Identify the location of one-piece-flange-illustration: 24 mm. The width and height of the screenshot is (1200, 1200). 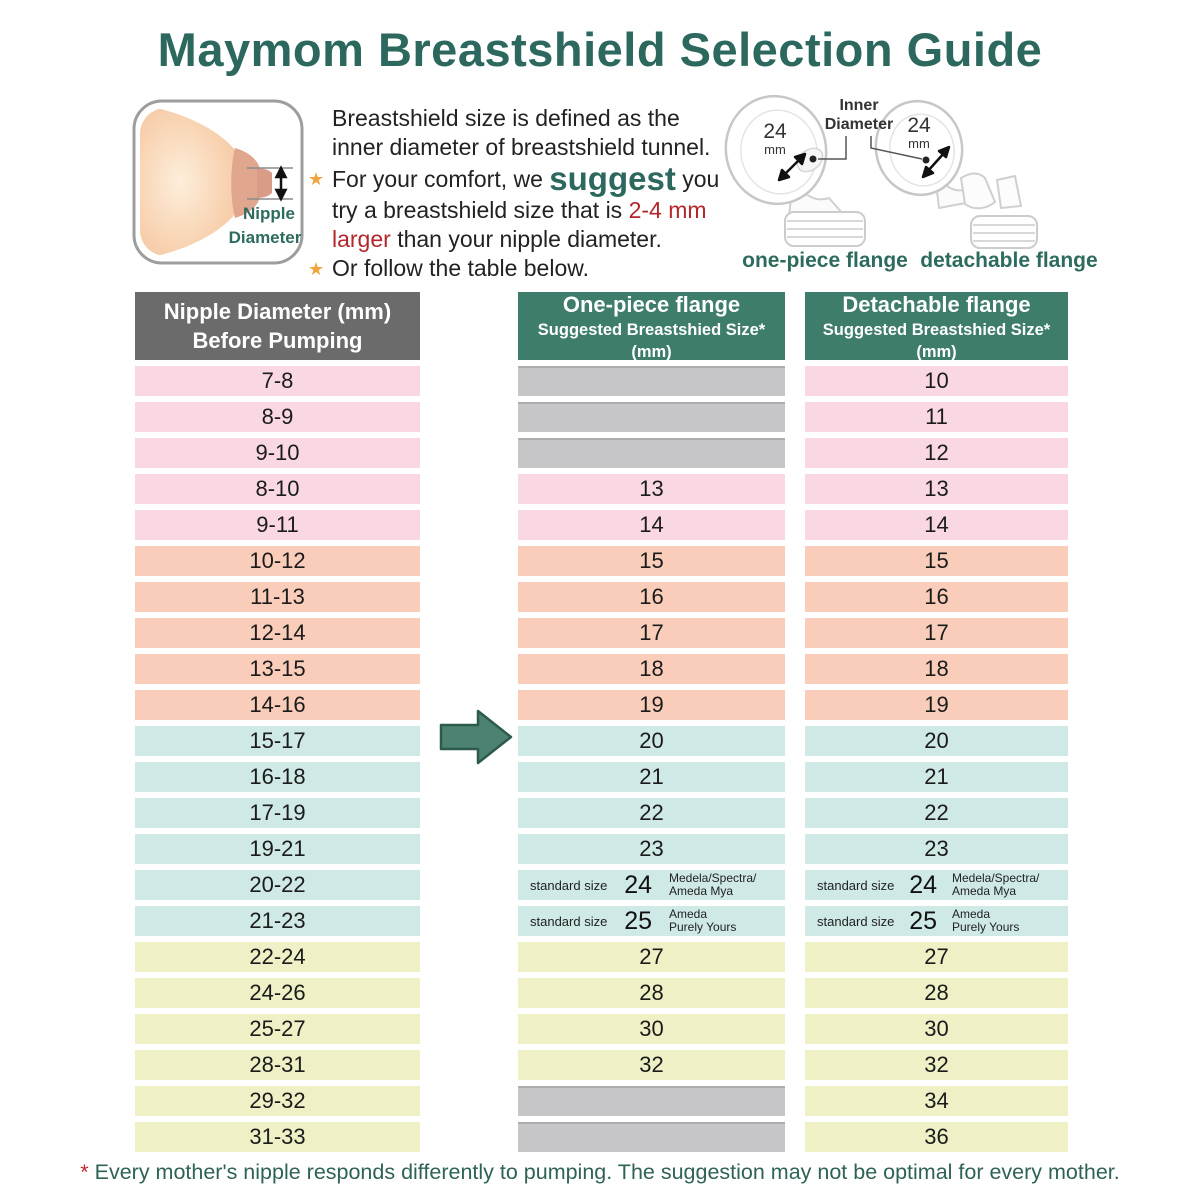
(795, 170).